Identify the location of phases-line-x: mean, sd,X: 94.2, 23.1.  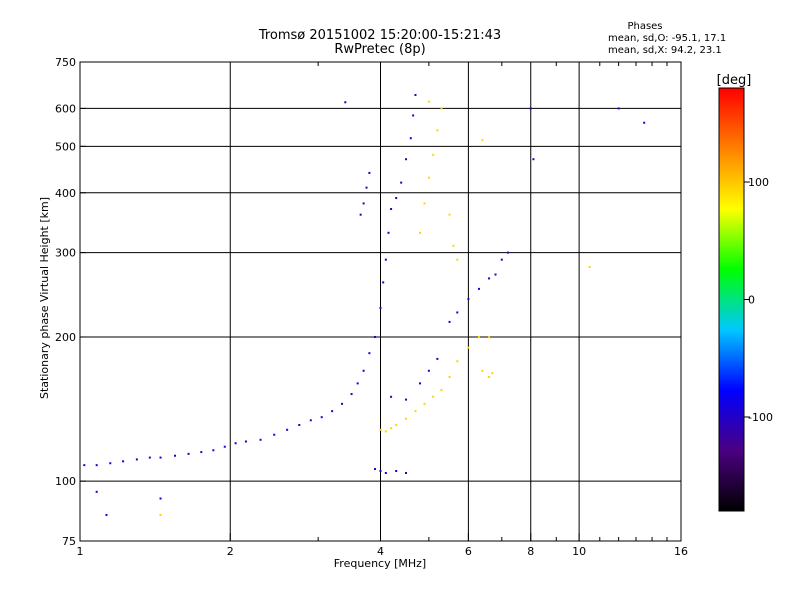
(665, 50).